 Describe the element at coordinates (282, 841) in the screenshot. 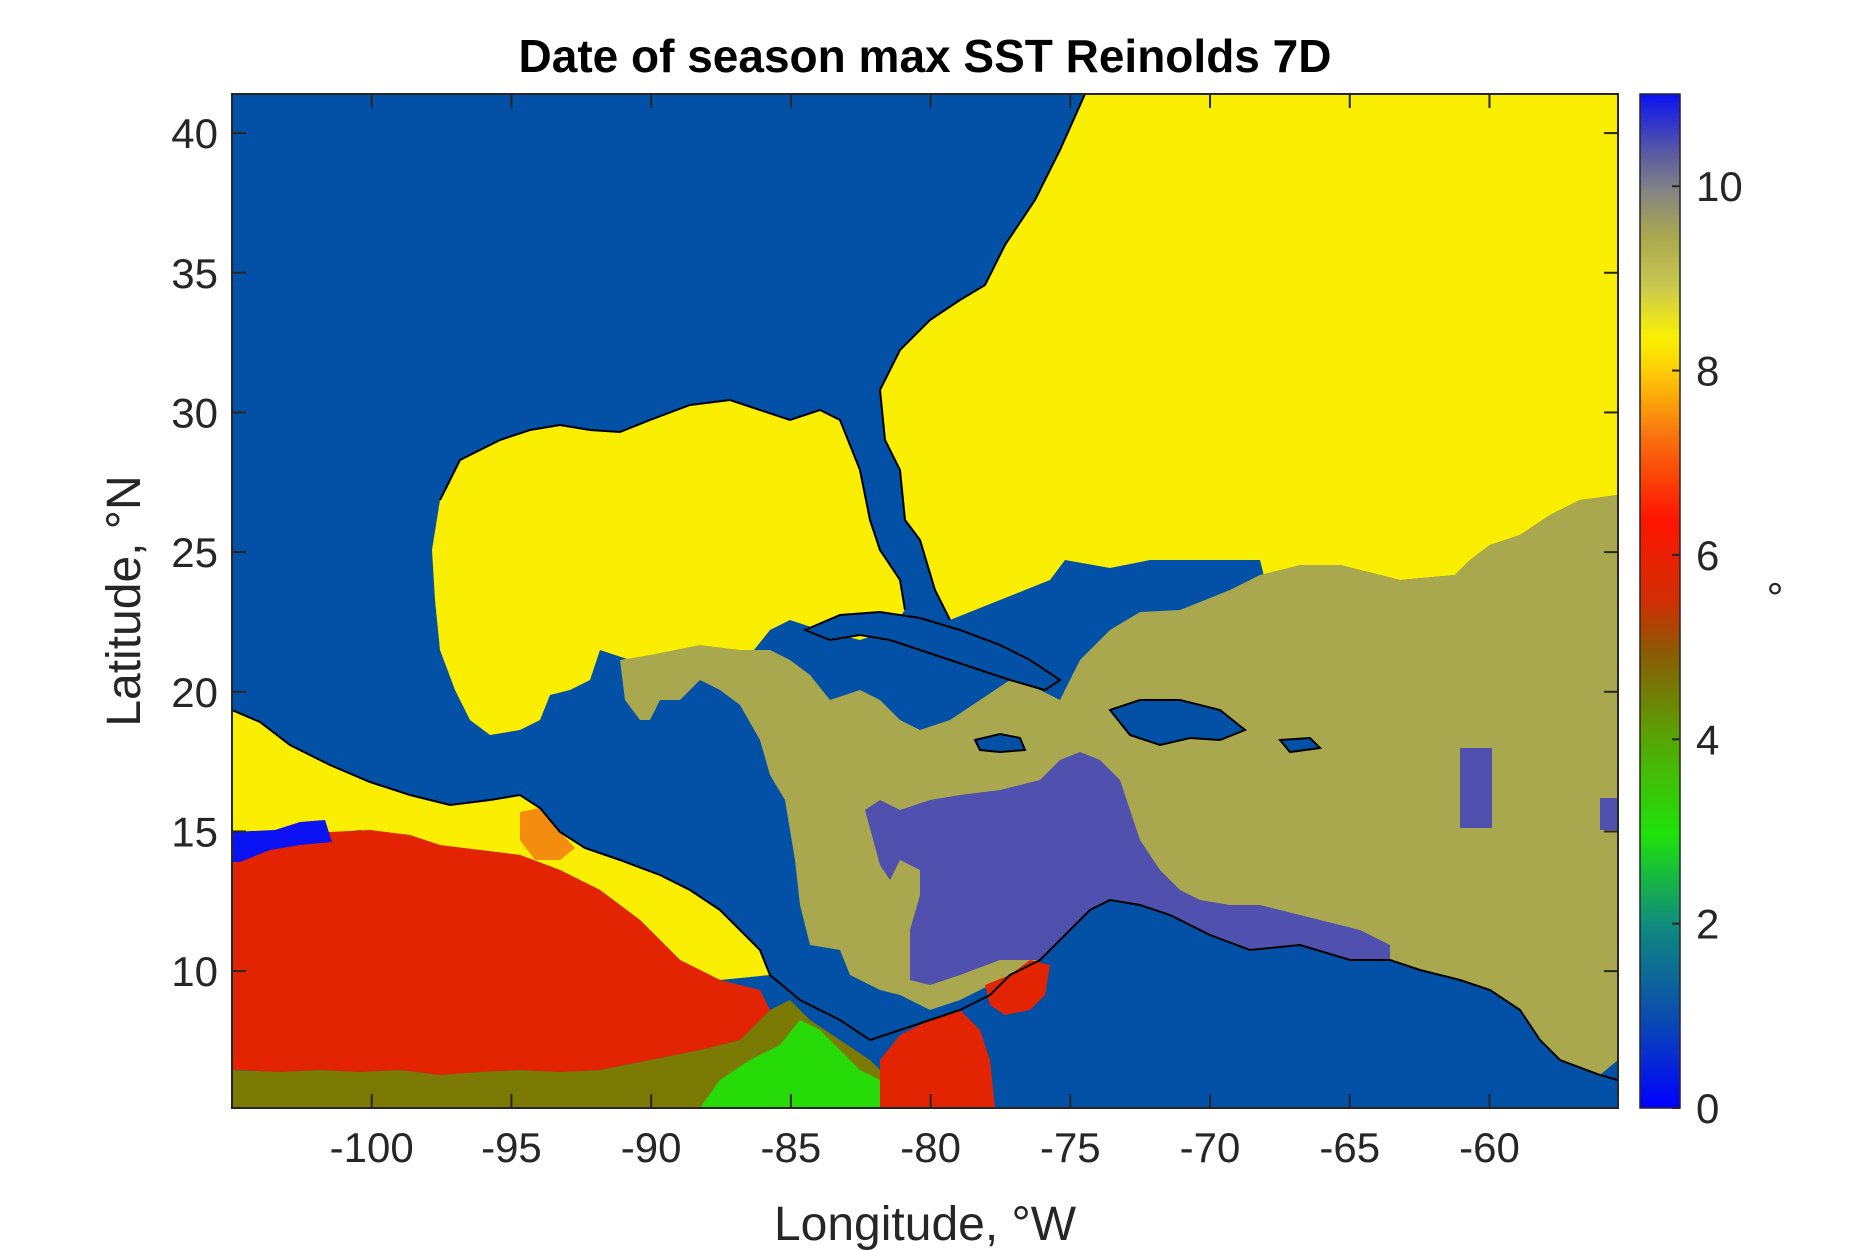

I see `region-blue-patch` at that location.